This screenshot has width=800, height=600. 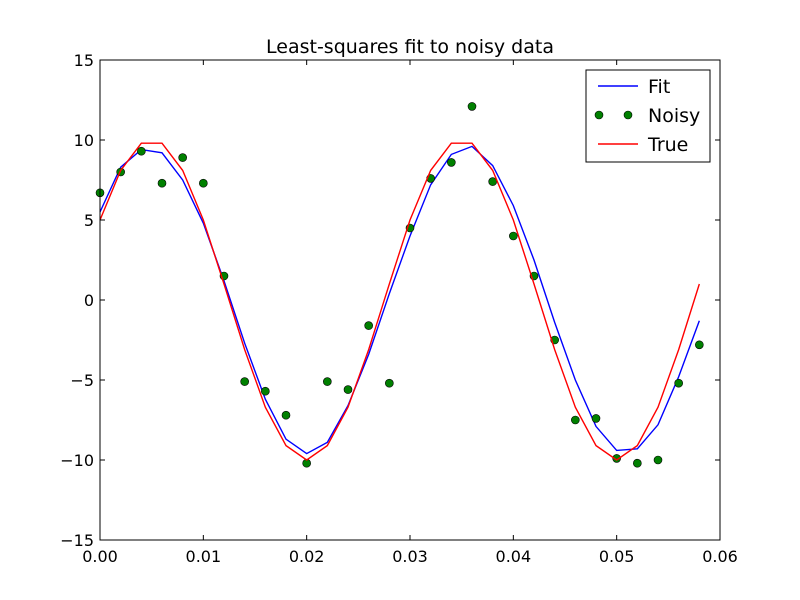 I want to click on y-tick-label: 15, so click(x=84, y=60).